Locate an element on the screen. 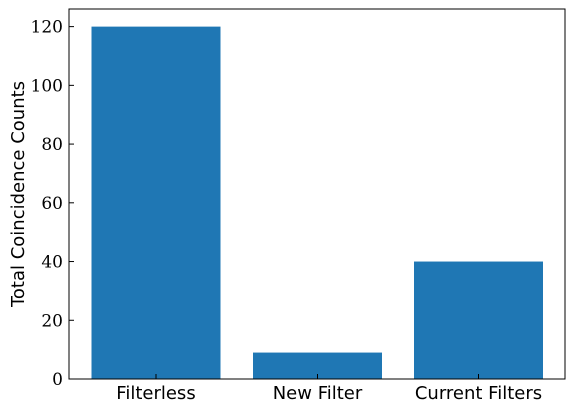 The height and width of the screenshot is (412, 575). x-axis-ticks: Filterless New Filter Current Filters is located at coordinates (329, 389).